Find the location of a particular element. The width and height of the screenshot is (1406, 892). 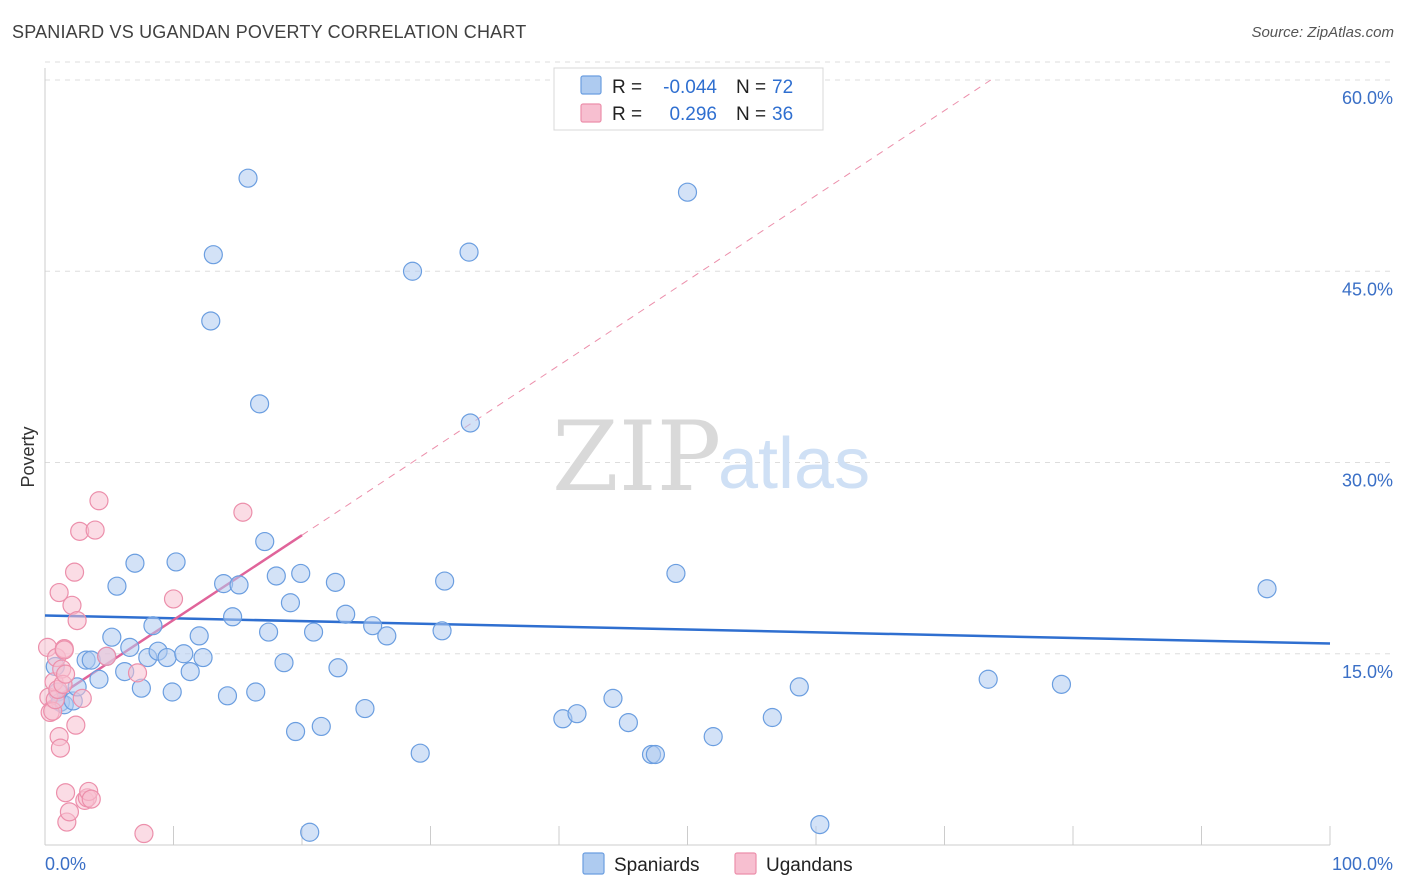

watermark: ZIP atlas is located at coordinates (711, 457).